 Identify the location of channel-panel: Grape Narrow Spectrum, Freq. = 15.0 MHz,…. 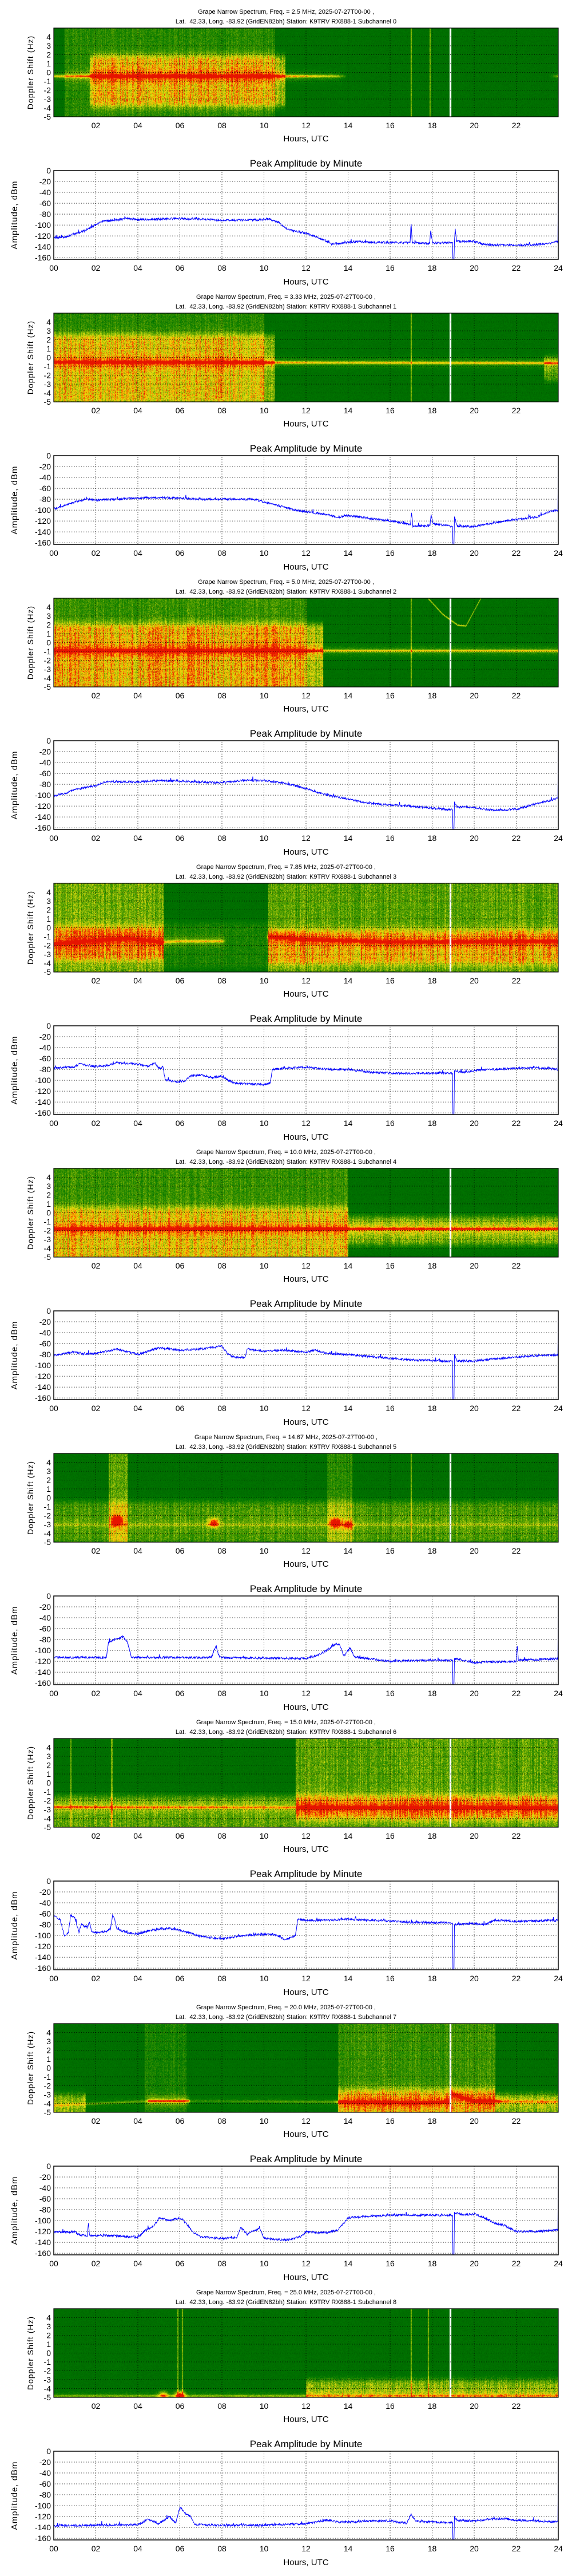
(286, 1853).